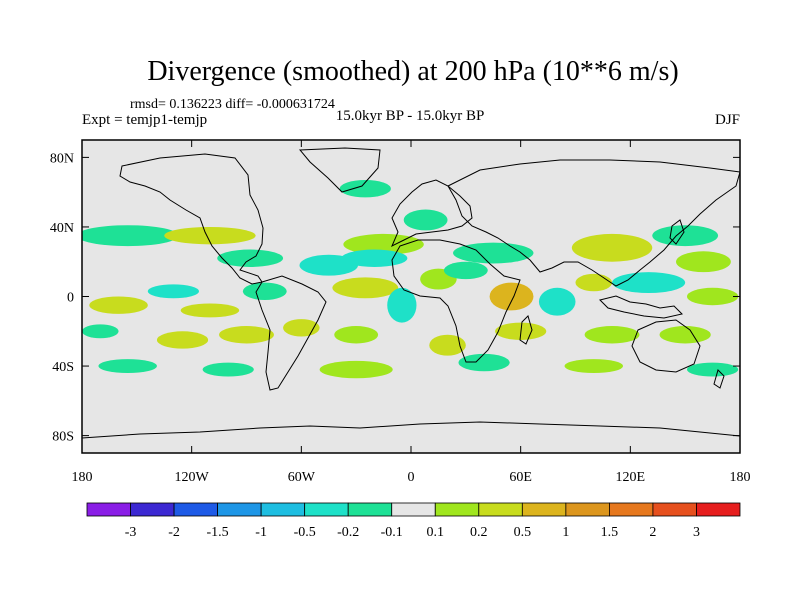 This screenshot has width=800, height=600. Describe the element at coordinates (526, 330) in the screenshot. I see `madagascar-coast` at that location.